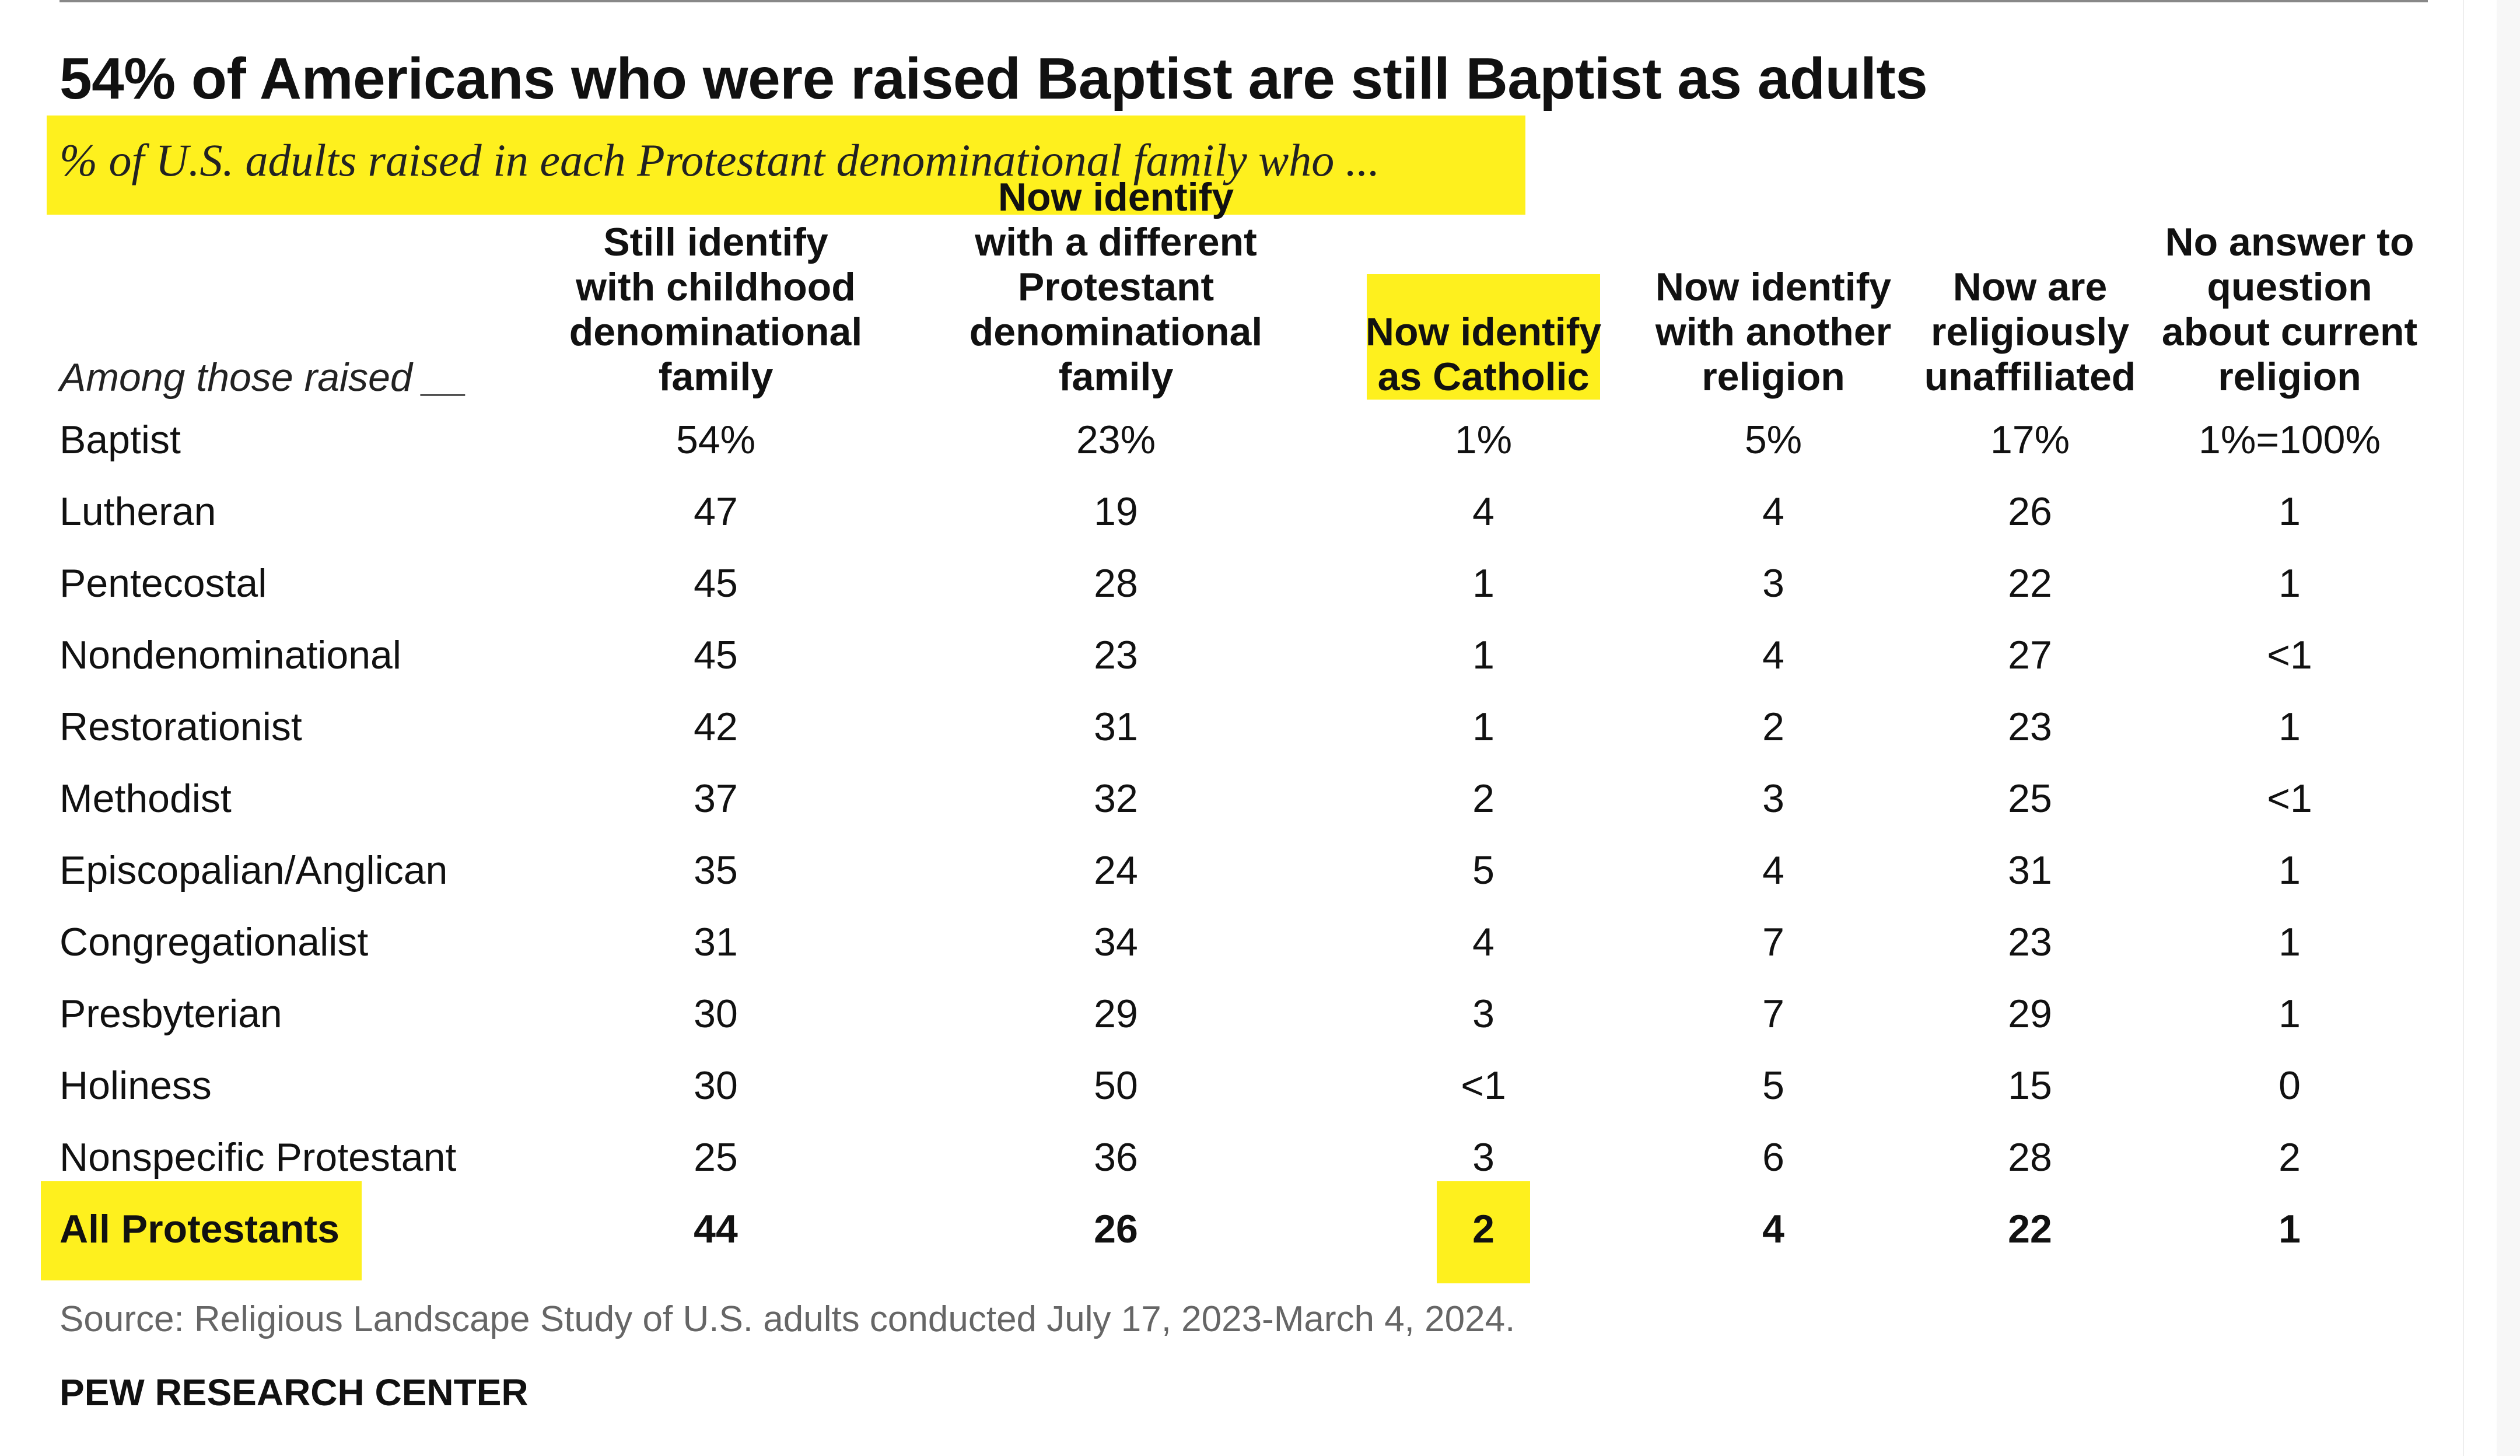 This screenshot has width=2520, height=1456. What do you see at coordinates (2030, 1085) in the screenshot?
I see `table-cell: 15` at bounding box center [2030, 1085].